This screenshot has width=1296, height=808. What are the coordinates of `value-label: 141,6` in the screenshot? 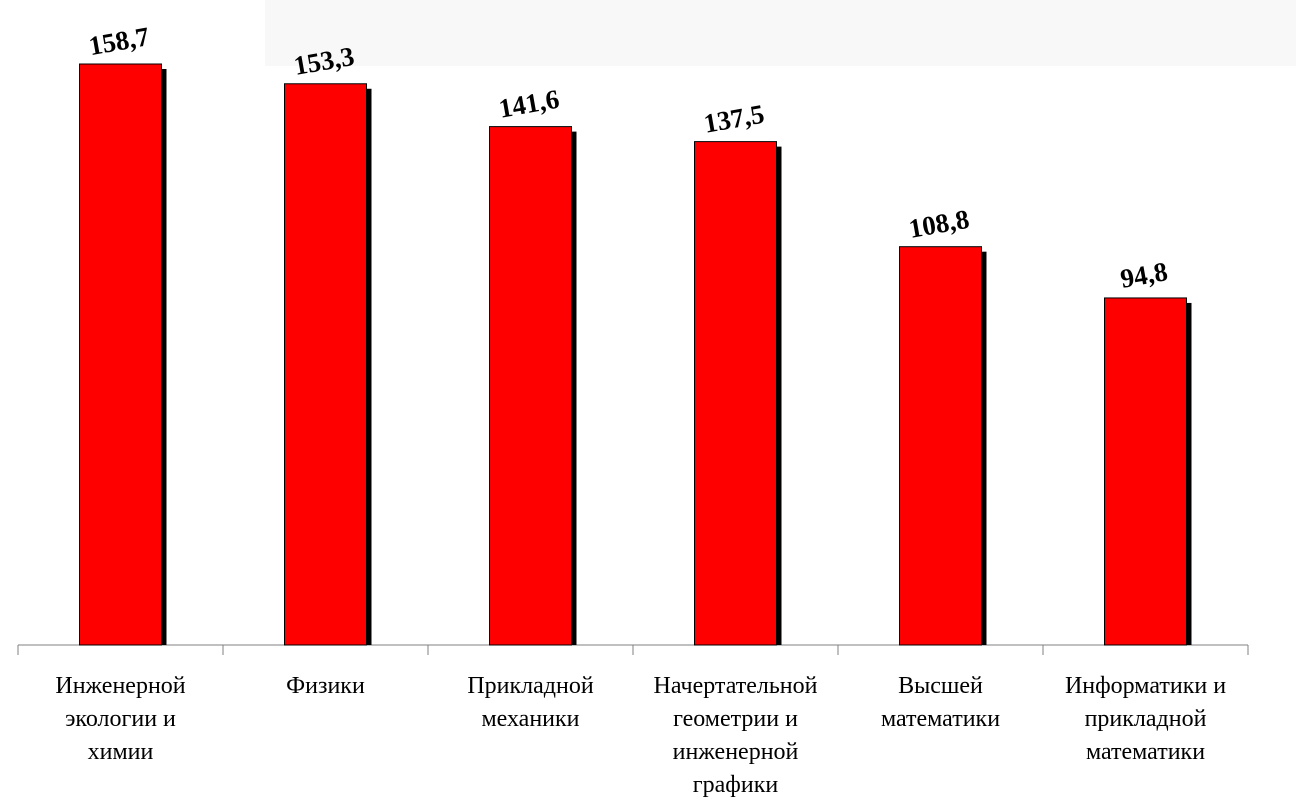 It's located at (528, 104).